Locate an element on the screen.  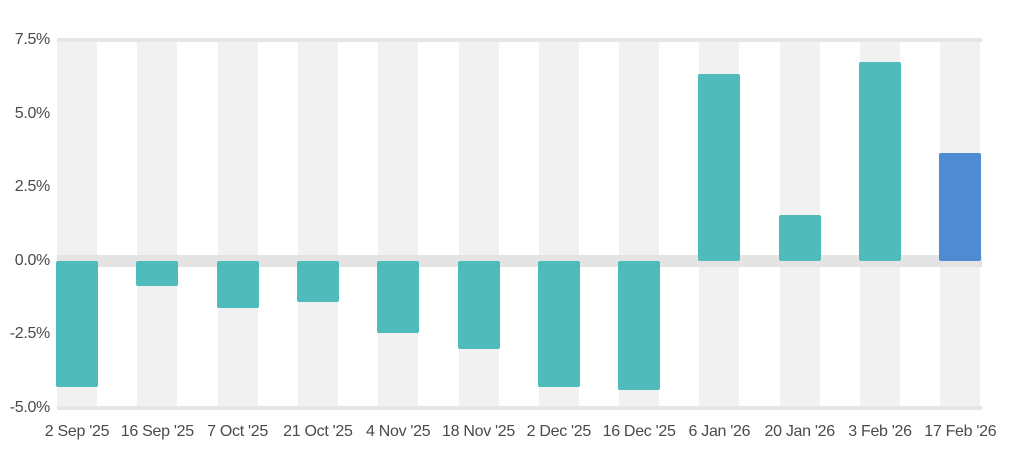
bottom-gridline is located at coordinates (520, 408).